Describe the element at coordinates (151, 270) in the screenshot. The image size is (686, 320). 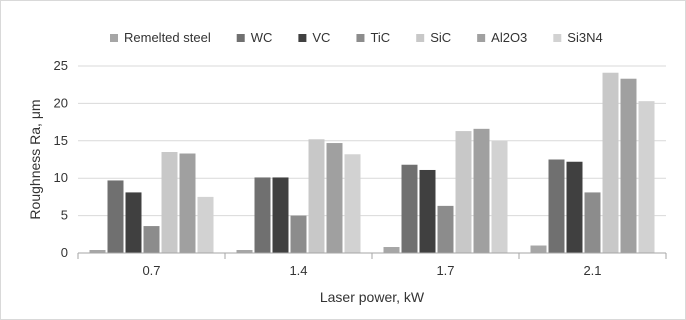
I see `x-tick-label: 0.7` at that location.